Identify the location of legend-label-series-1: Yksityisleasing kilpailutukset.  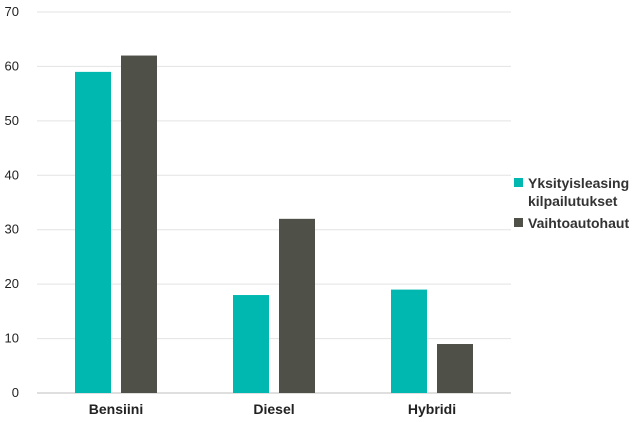
(579, 192).